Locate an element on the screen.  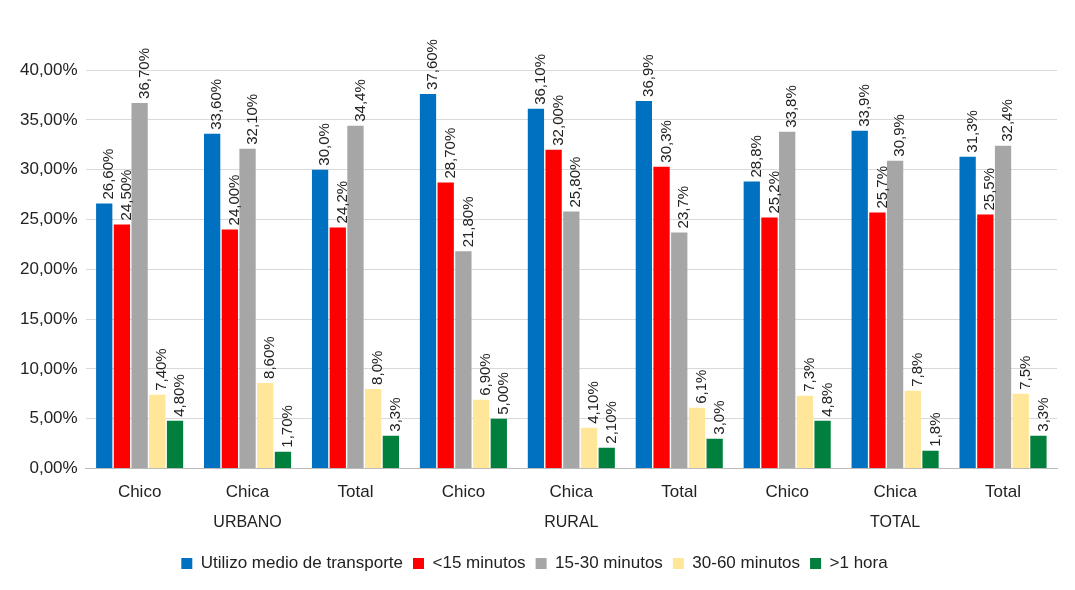
data-label: 32,4% is located at coordinates (1007, 120).